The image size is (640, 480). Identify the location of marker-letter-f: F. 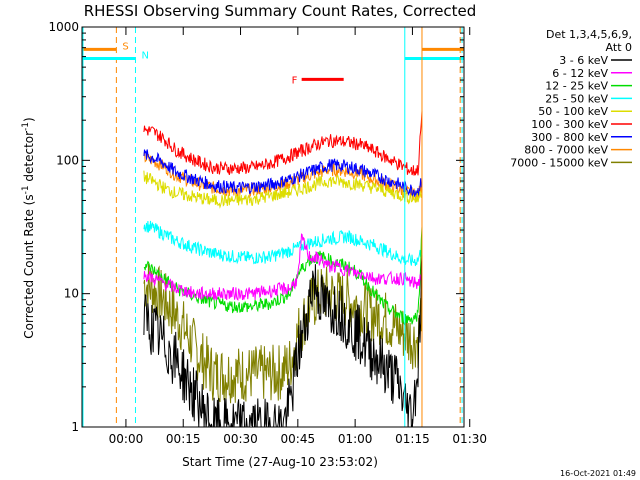
(295, 80).